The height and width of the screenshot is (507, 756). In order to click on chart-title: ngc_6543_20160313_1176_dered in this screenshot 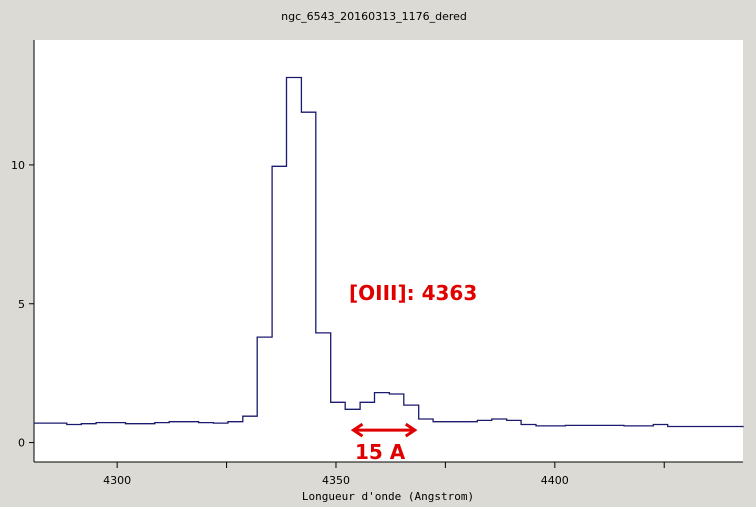, I will do `click(374, 16)`.